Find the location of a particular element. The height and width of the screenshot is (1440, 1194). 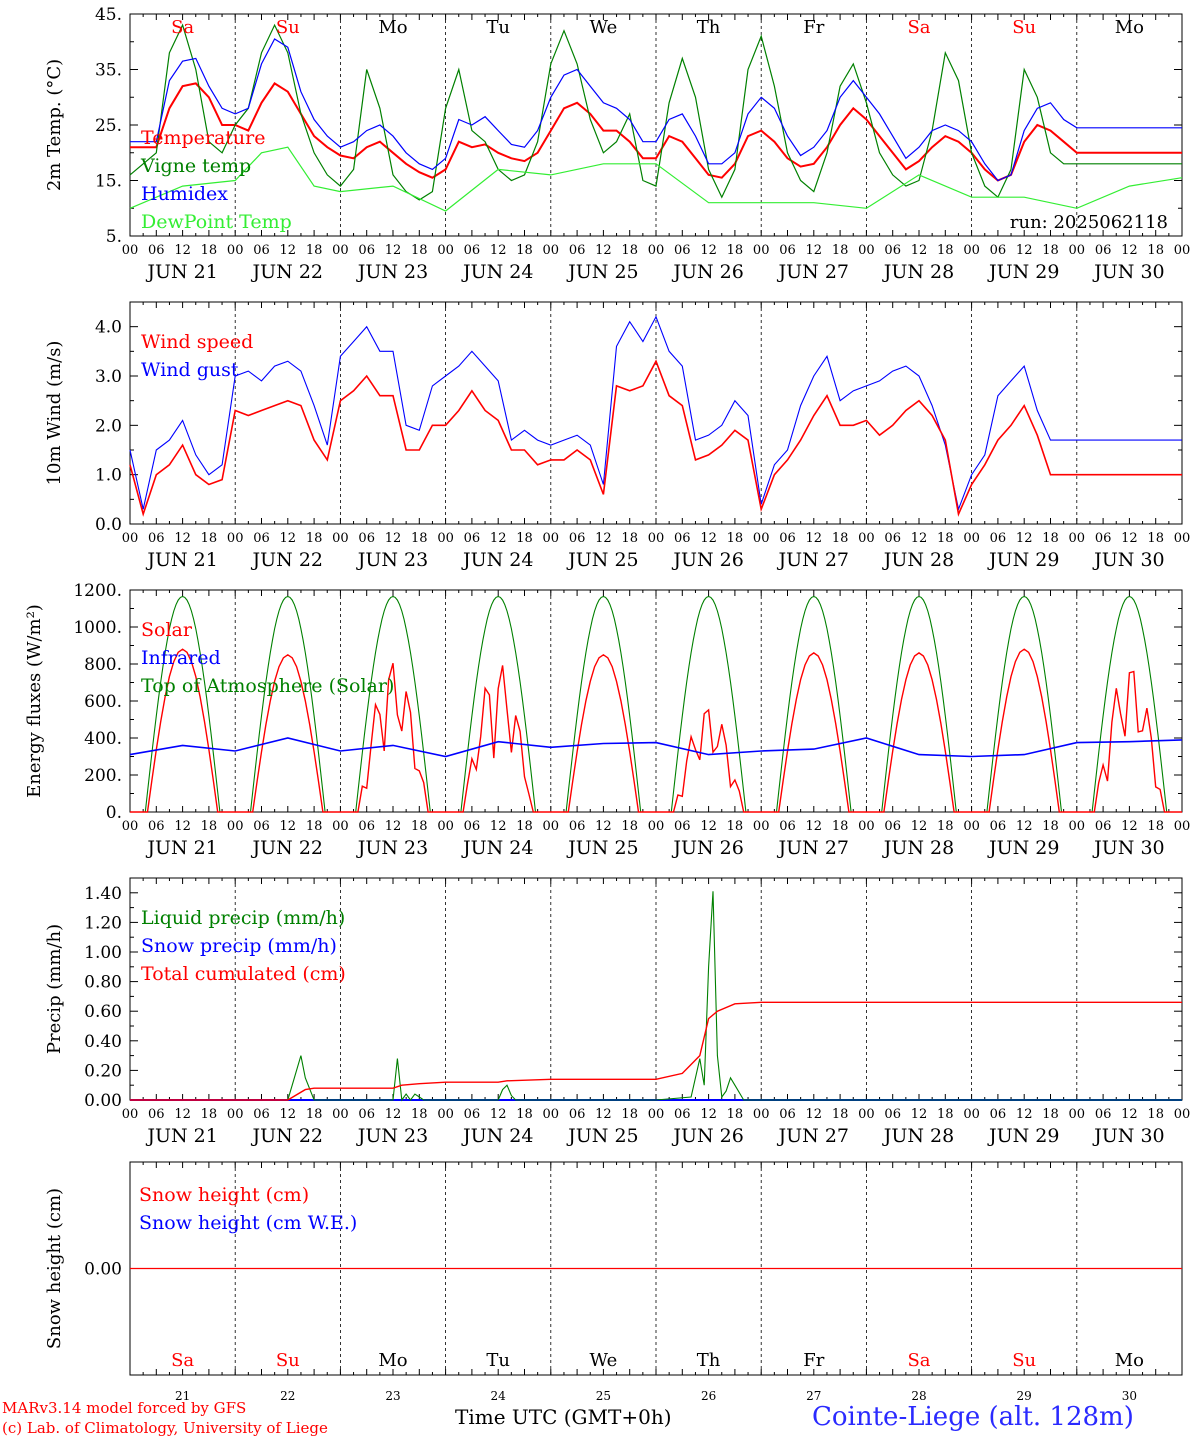

day-label: JUN 21 is located at coordinates (181, 848).